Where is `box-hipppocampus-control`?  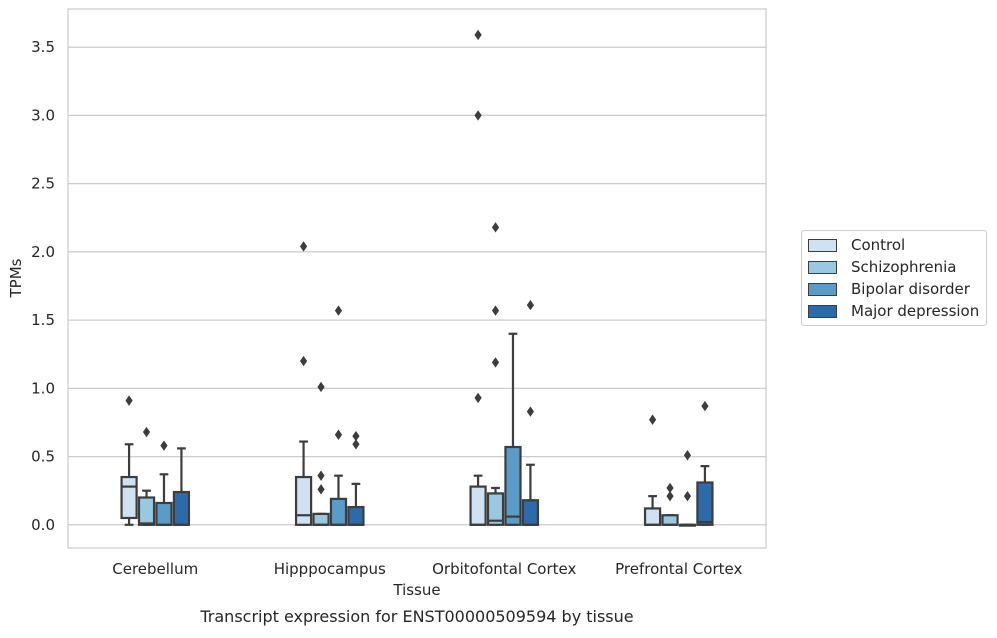
box-hipppocampus-control is located at coordinates (303, 383).